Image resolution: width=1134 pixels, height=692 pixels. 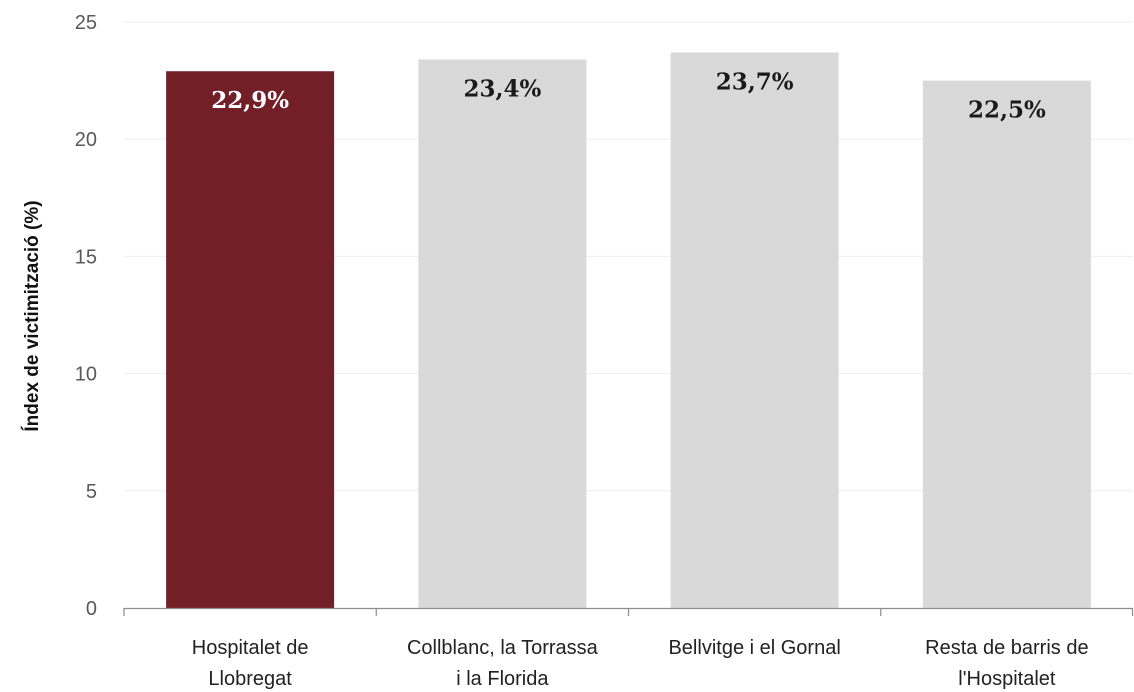 I want to click on x-tick-label: Resta de barris de, so click(x=1006, y=648).